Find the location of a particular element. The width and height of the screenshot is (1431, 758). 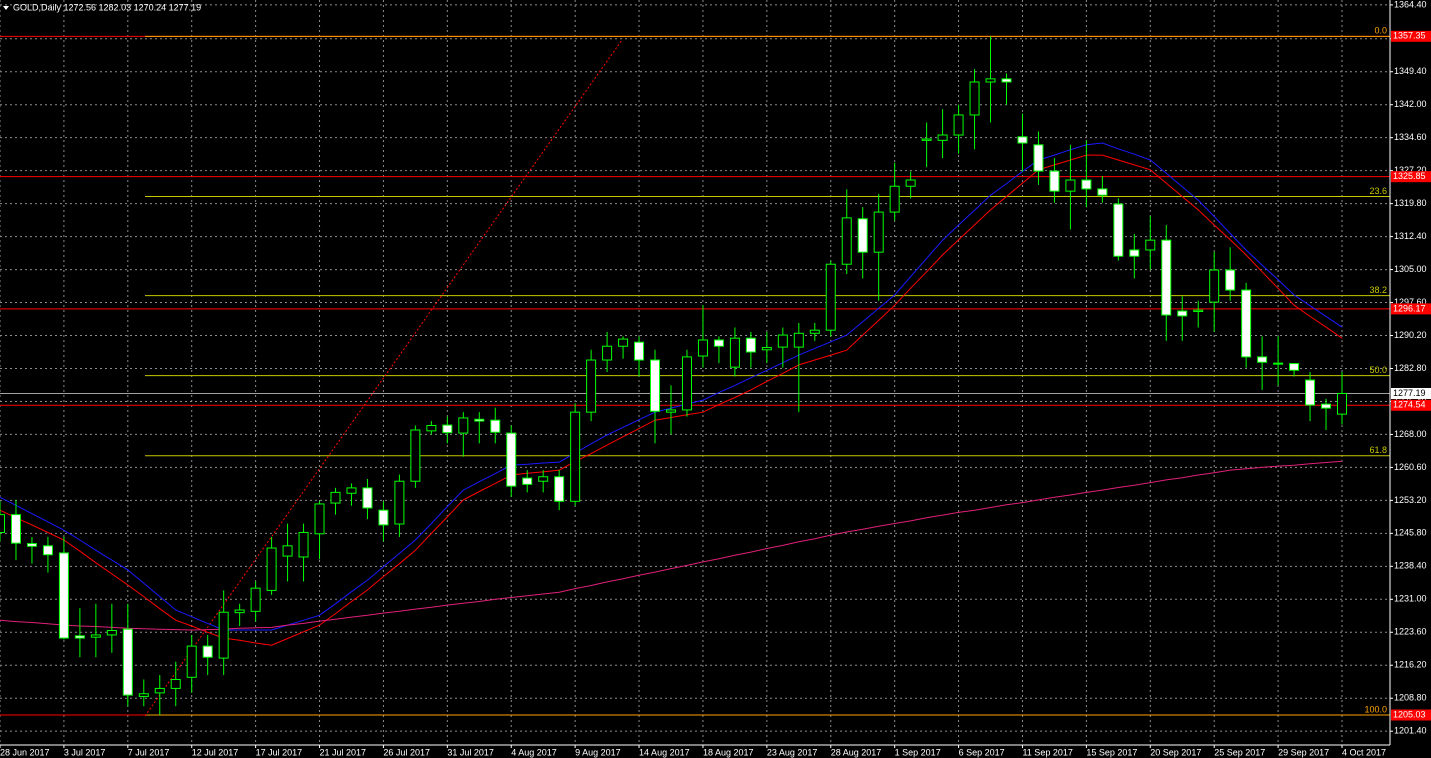

fibo-label: 0.0 is located at coordinates (1380, 31).